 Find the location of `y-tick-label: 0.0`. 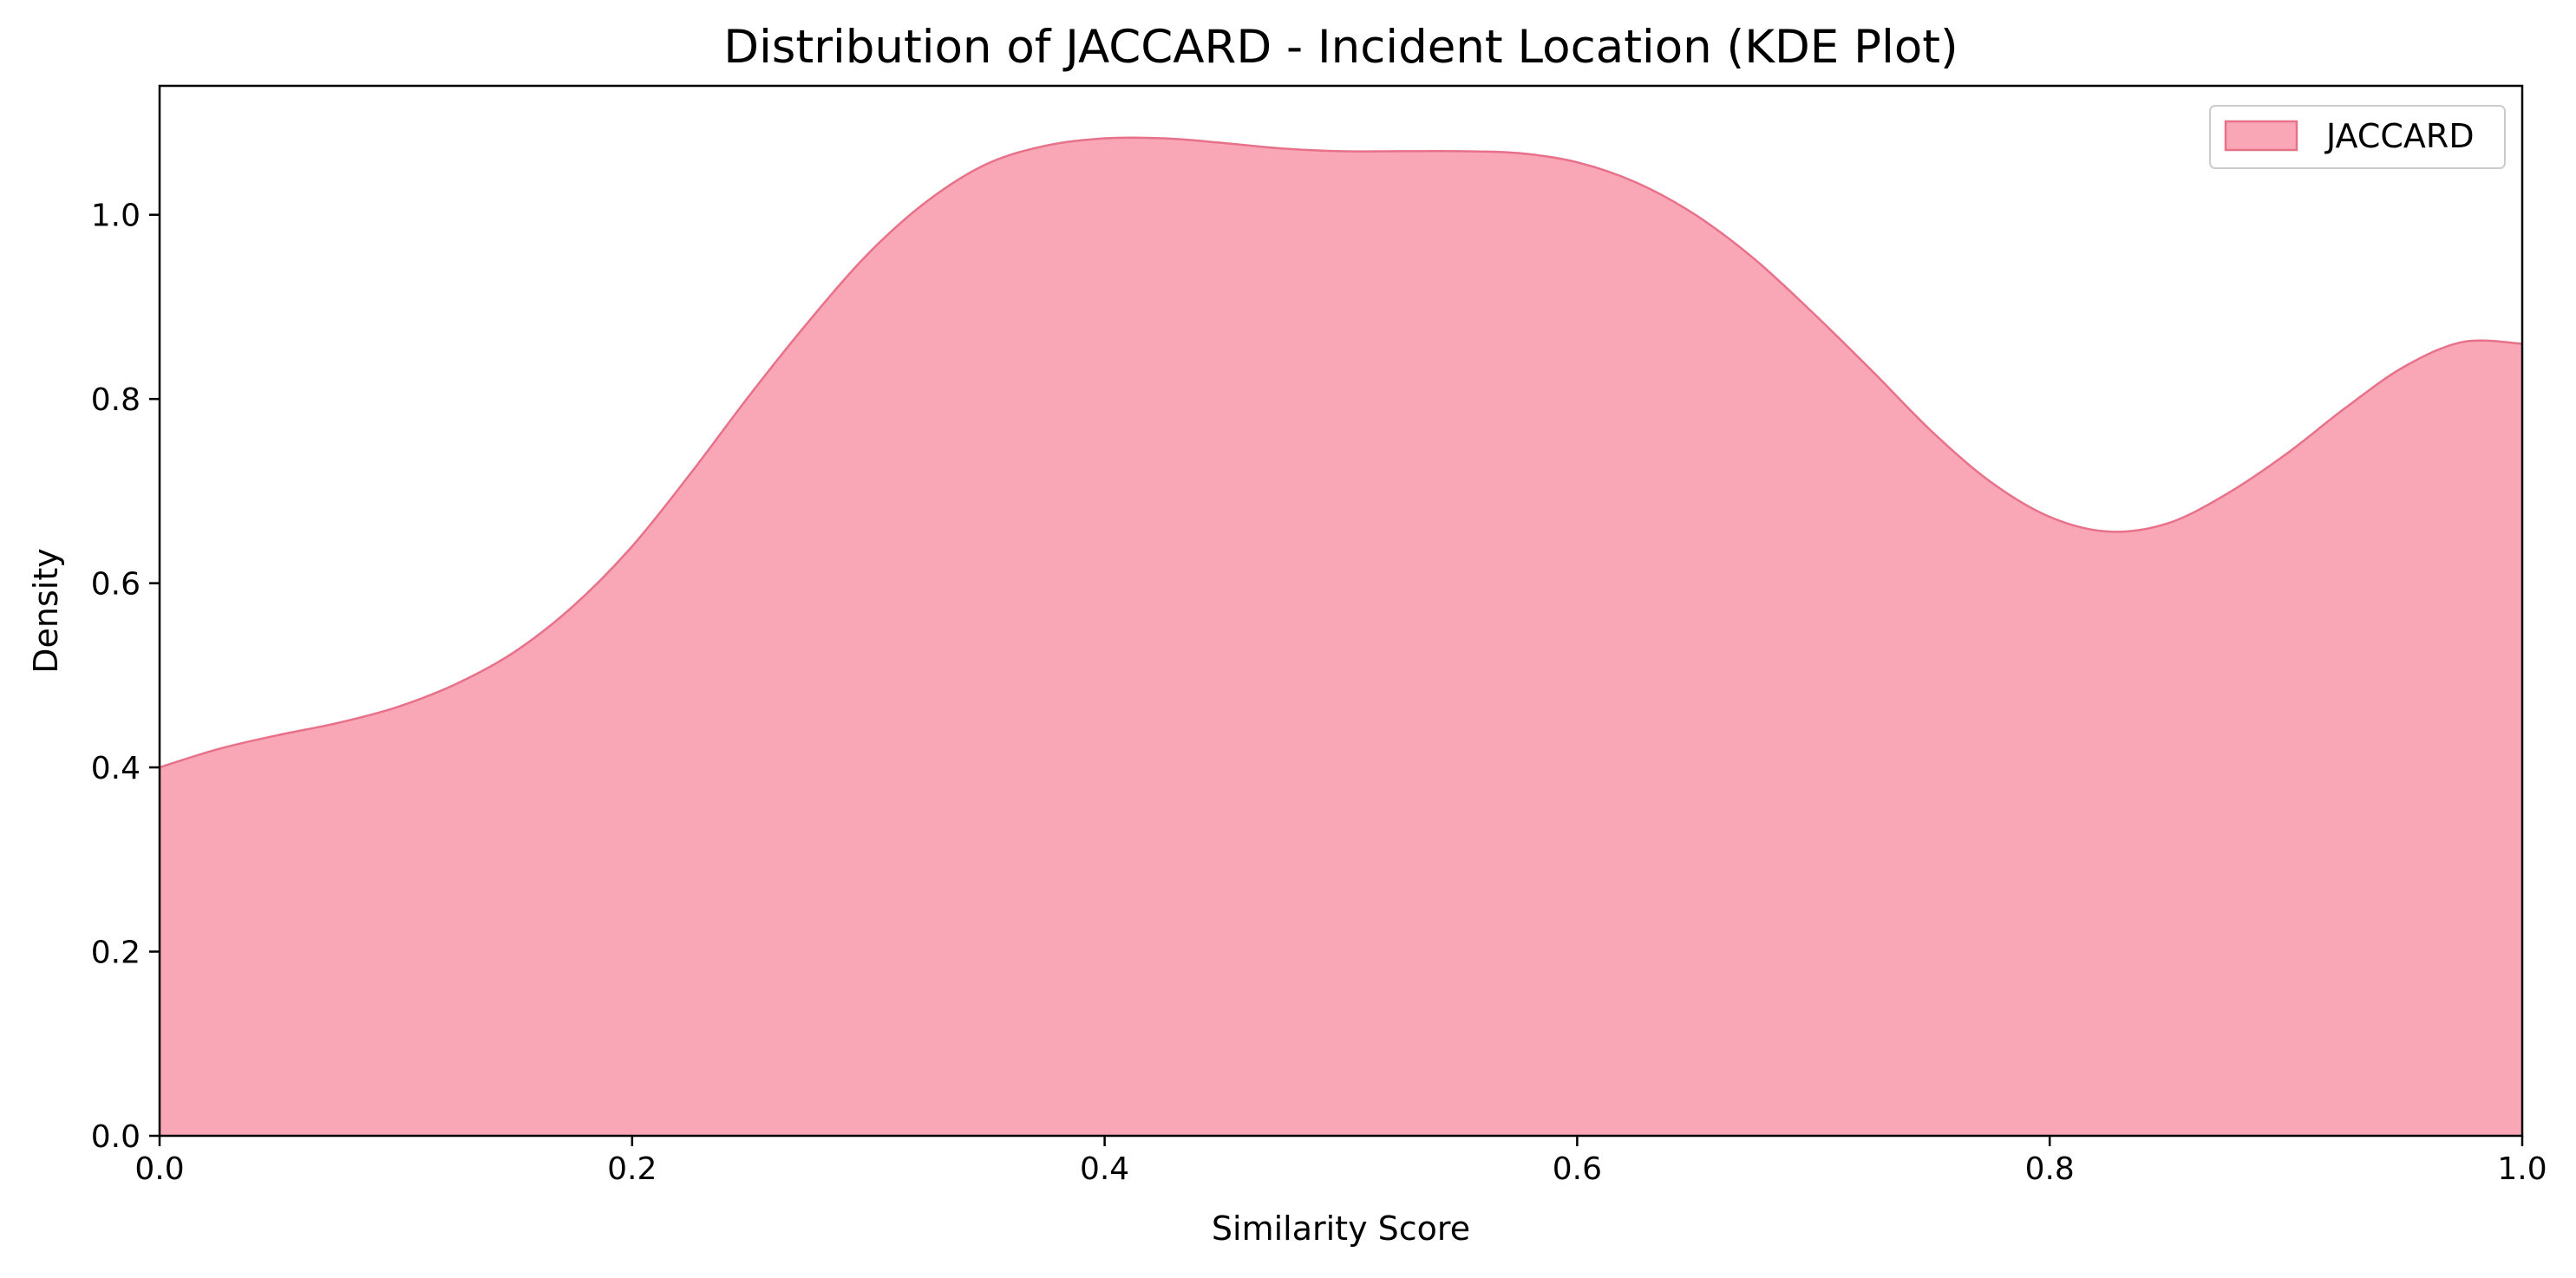

y-tick-label: 0.0 is located at coordinates (116, 1137).